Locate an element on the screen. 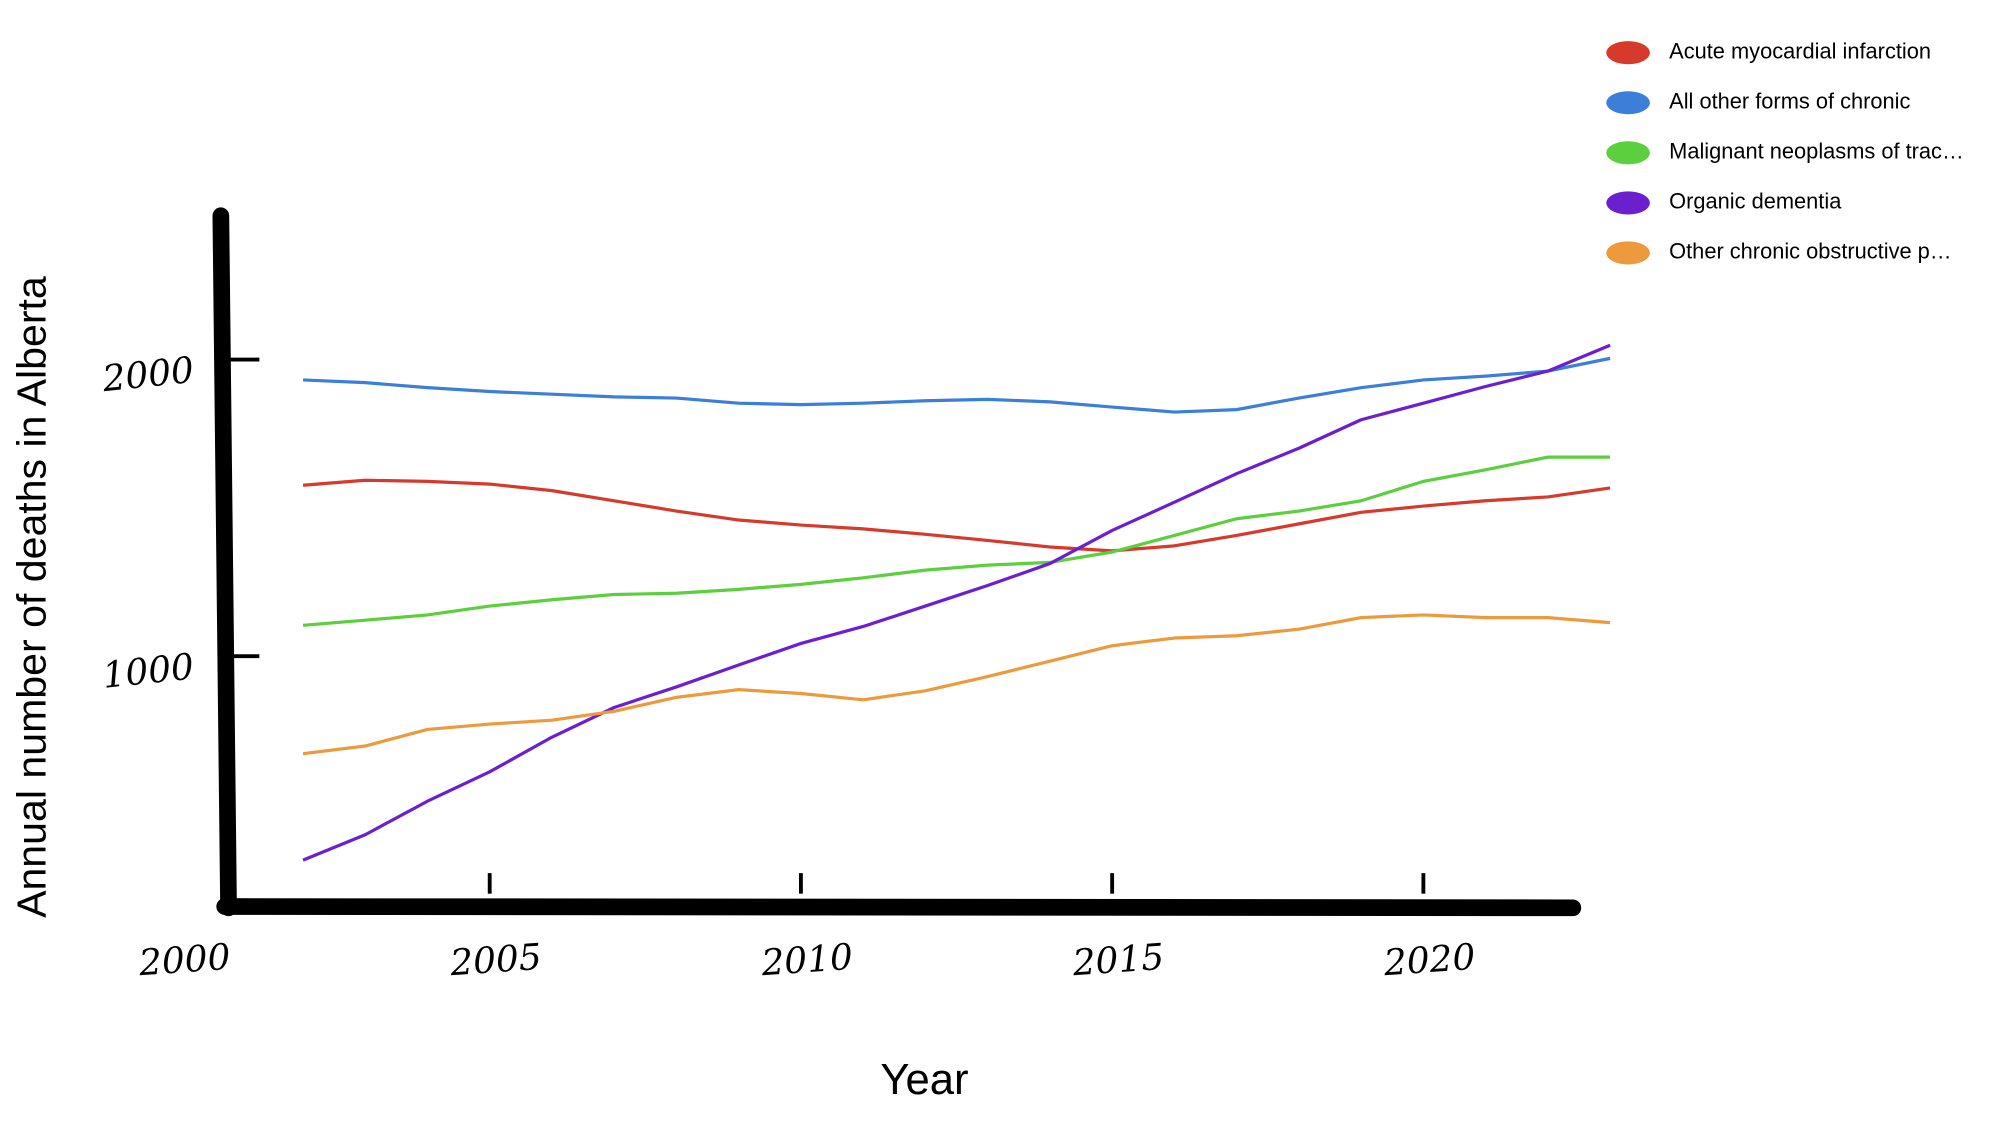 This screenshot has width=2003, height=1146. y-axis is located at coordinates (224, 562).